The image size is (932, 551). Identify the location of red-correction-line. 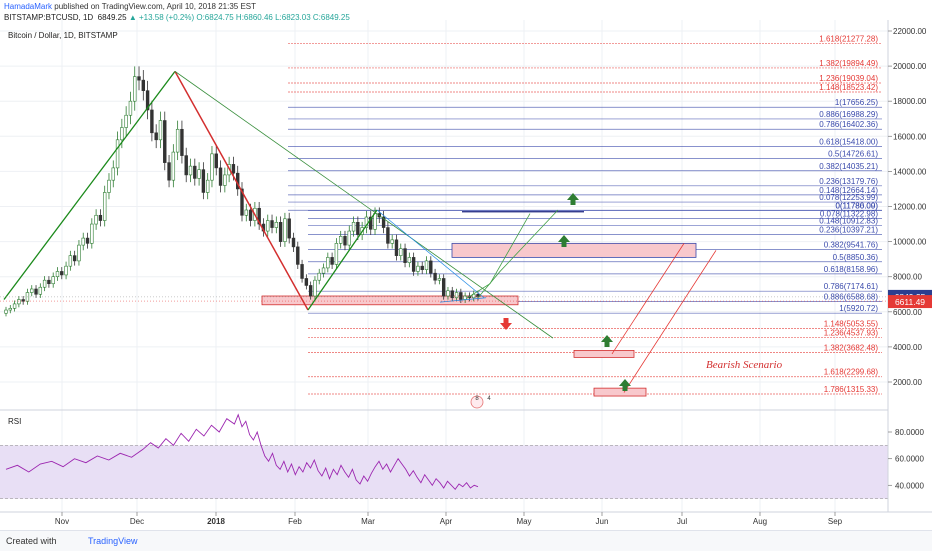
(241, 190).